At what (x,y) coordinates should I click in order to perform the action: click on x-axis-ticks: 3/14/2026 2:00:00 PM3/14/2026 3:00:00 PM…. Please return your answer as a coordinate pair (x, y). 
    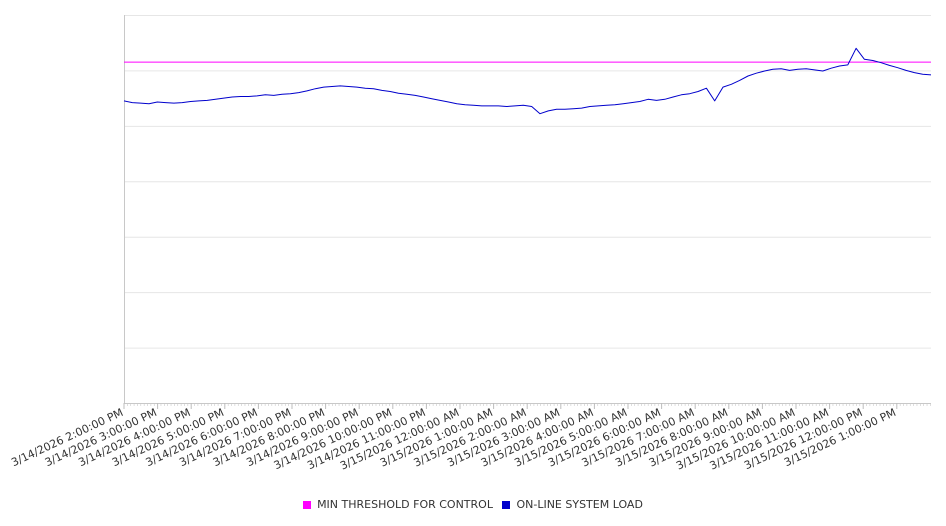
    Looking at the image, I should click on (470, 438).